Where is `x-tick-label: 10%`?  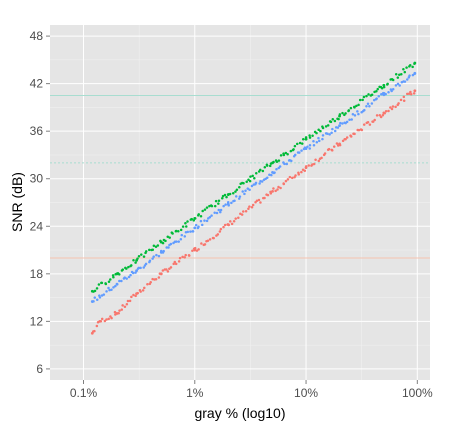
x-tick-label: 10% is located at coordinates (306, 393).